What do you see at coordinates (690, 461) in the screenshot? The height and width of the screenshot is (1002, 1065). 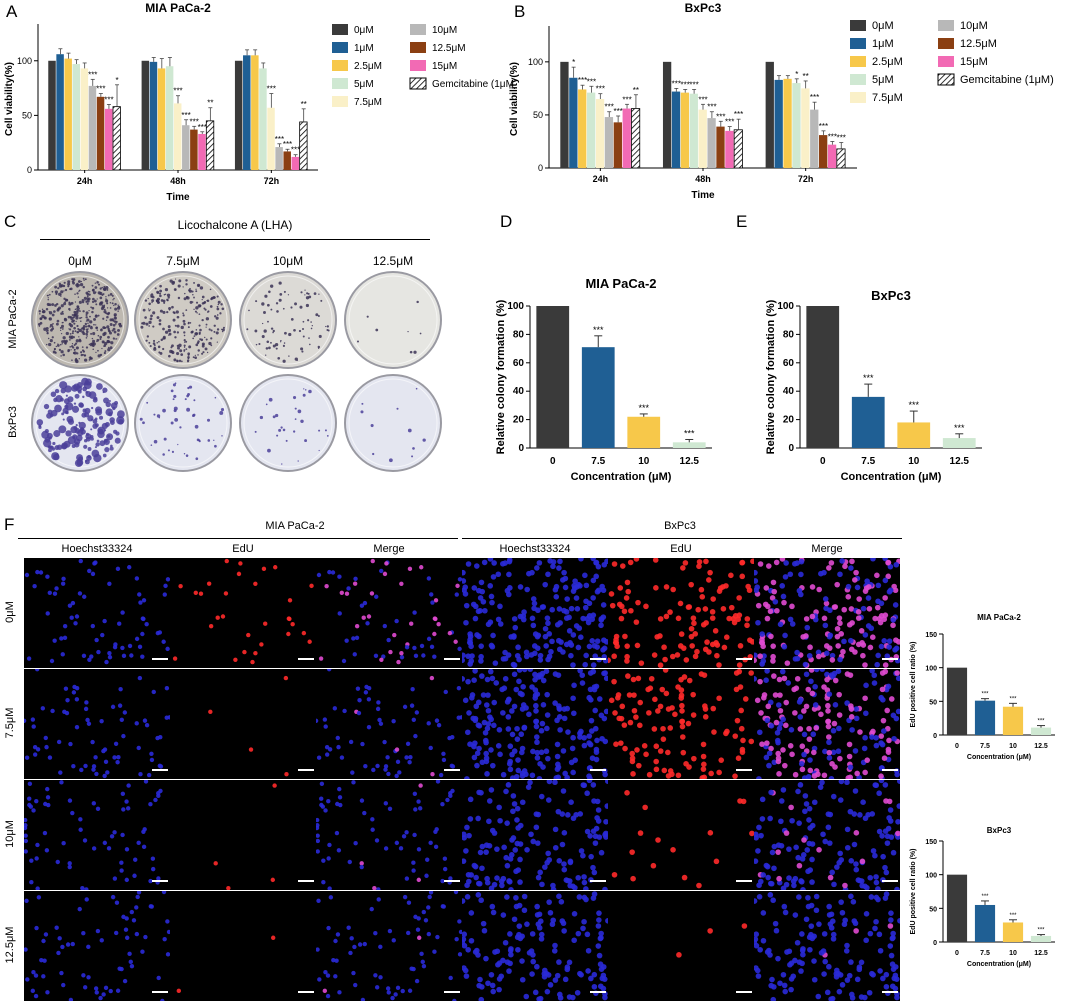 I see `x-tick-label: 12.5` at bounding box center [690, 461].